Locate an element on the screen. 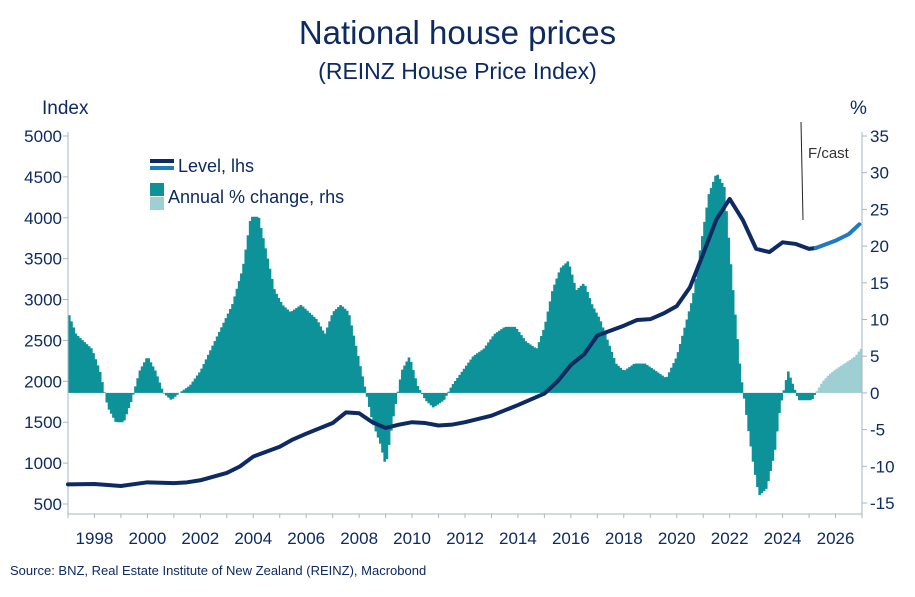  x-tick-label: 2020 is located at coordinates (677, 538).